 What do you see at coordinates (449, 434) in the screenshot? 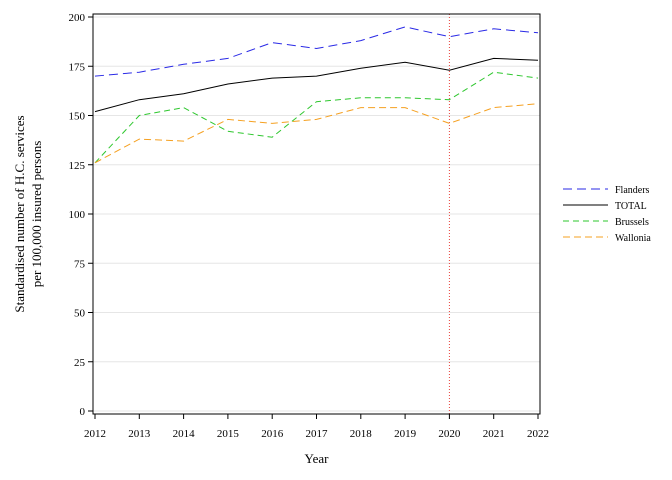
I see `x-tick-label: 2020` at bounding box center [449, 434].